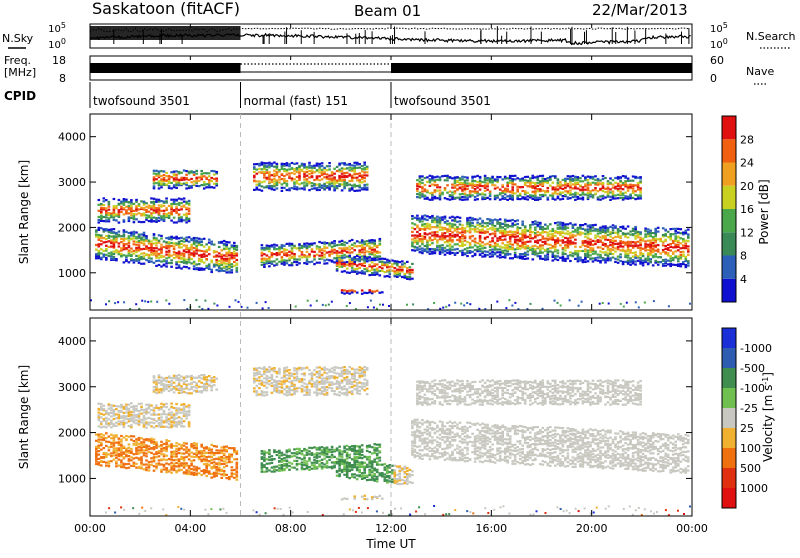 Image resolution: width=800 pixels, height=558 pixels. What do you see at coordinates (57, 44) in the screenshot?
I see `noise-ytick-left-bottom: 100` at bounding box center [57, 44].